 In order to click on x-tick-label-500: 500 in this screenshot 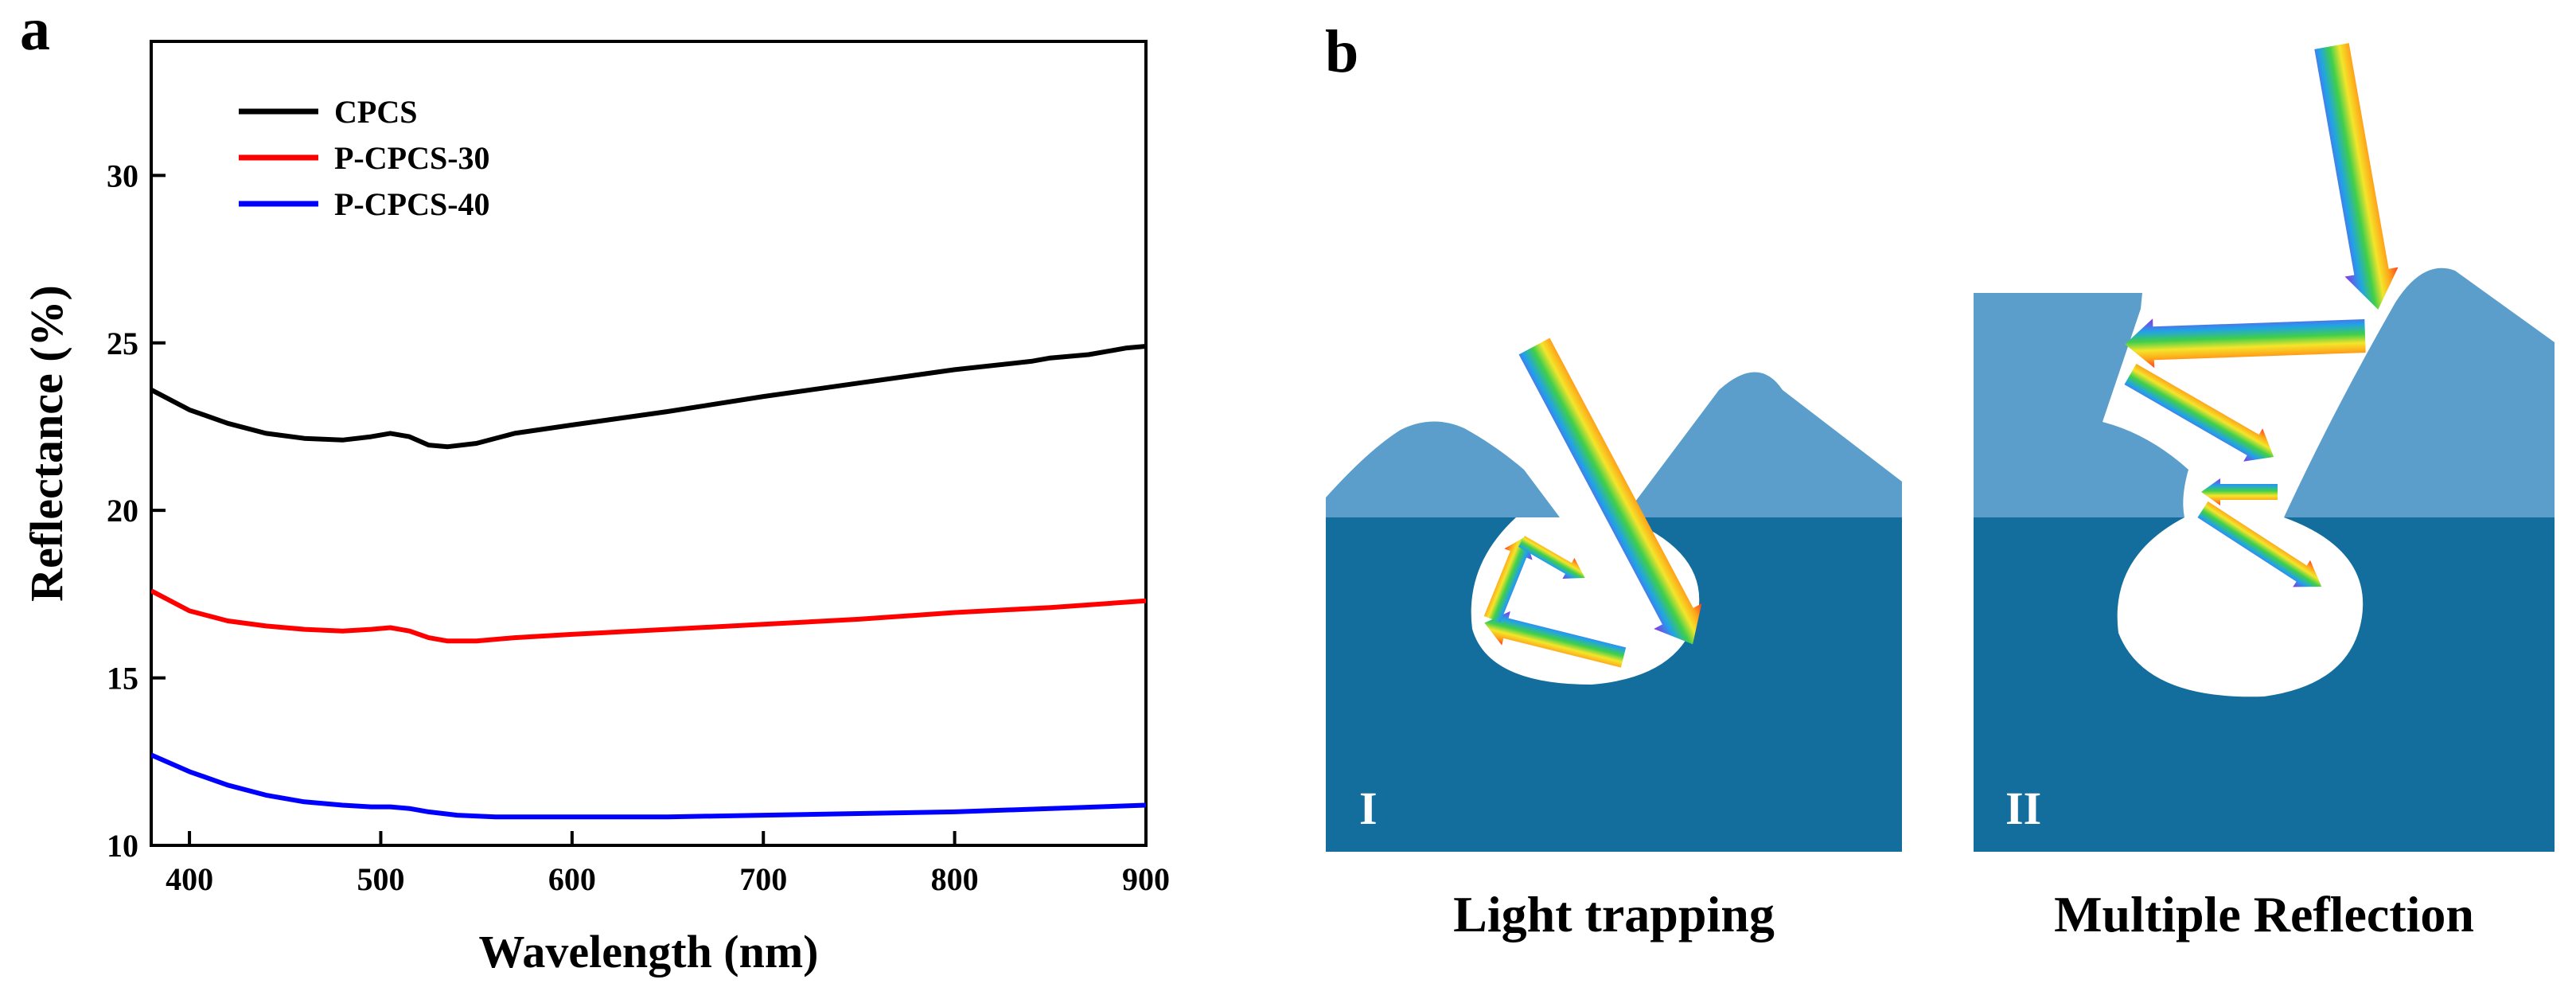, I will do `click(380, 879)`.